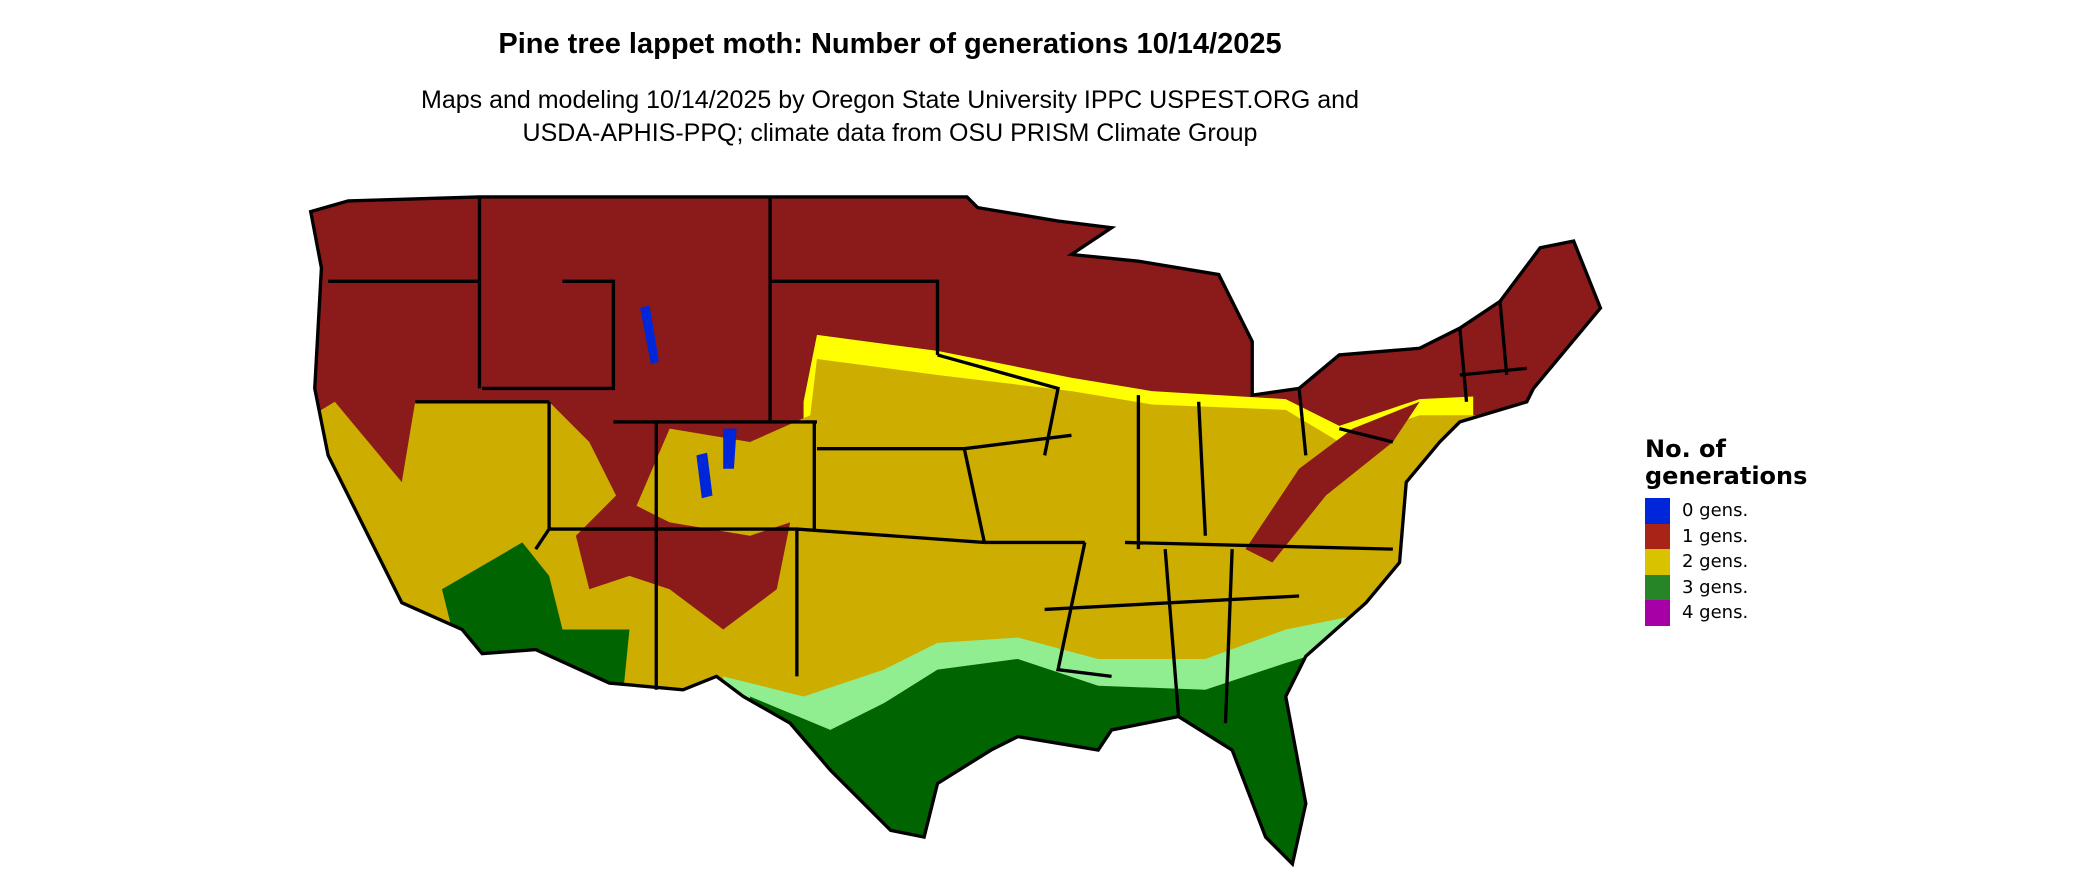 The height and width of the screenshot is (892, 2100). Describe the element at coordinates (1715, 613) in the screenshot. I see `legend-label: 4 gens.` at that location.